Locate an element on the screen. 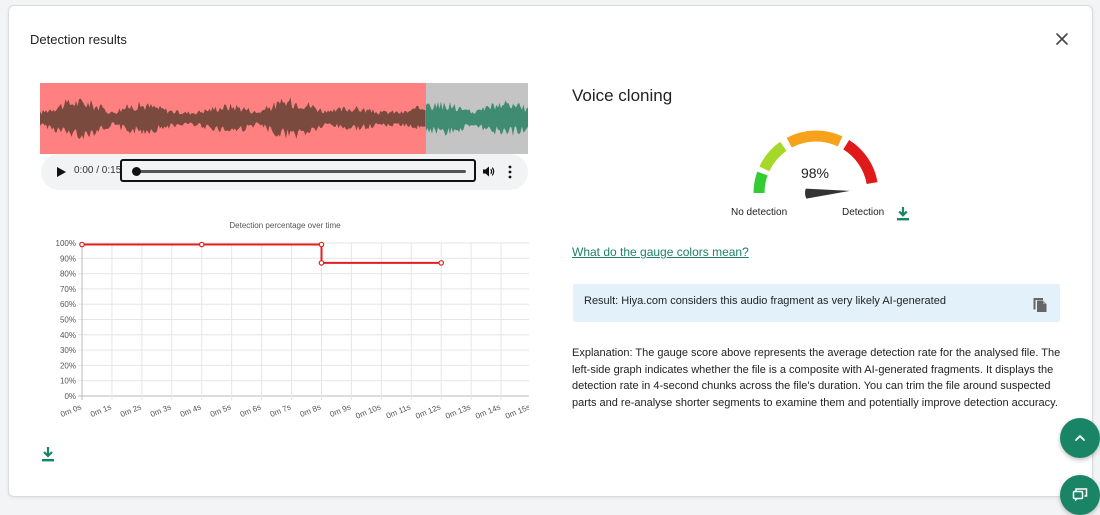  seek-slider is located at coordinates (298, 170).